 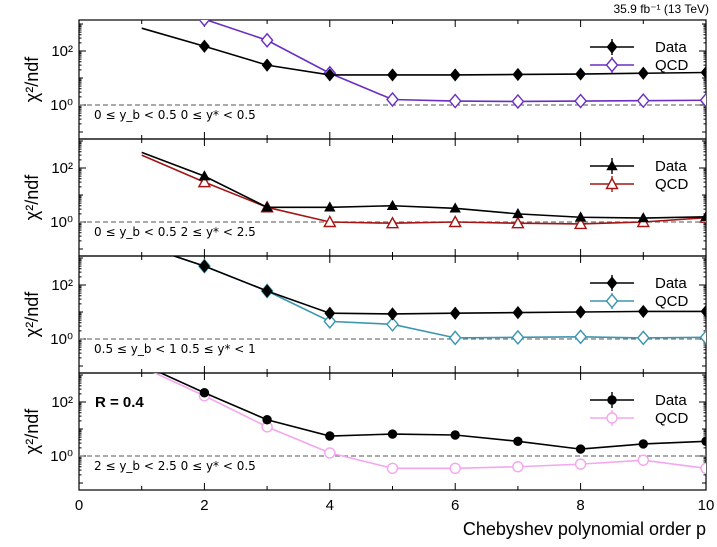 What do you see at coordinates (706, 505) in the screenshot?
I see `x-tick-label: 10` at bounding box center [706, 505].